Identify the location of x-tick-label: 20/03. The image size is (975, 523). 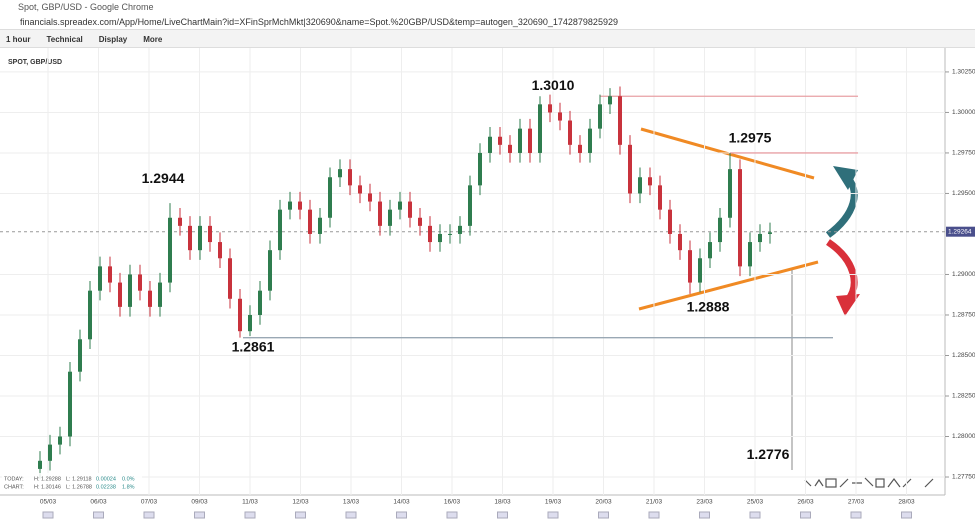
(603, 502).